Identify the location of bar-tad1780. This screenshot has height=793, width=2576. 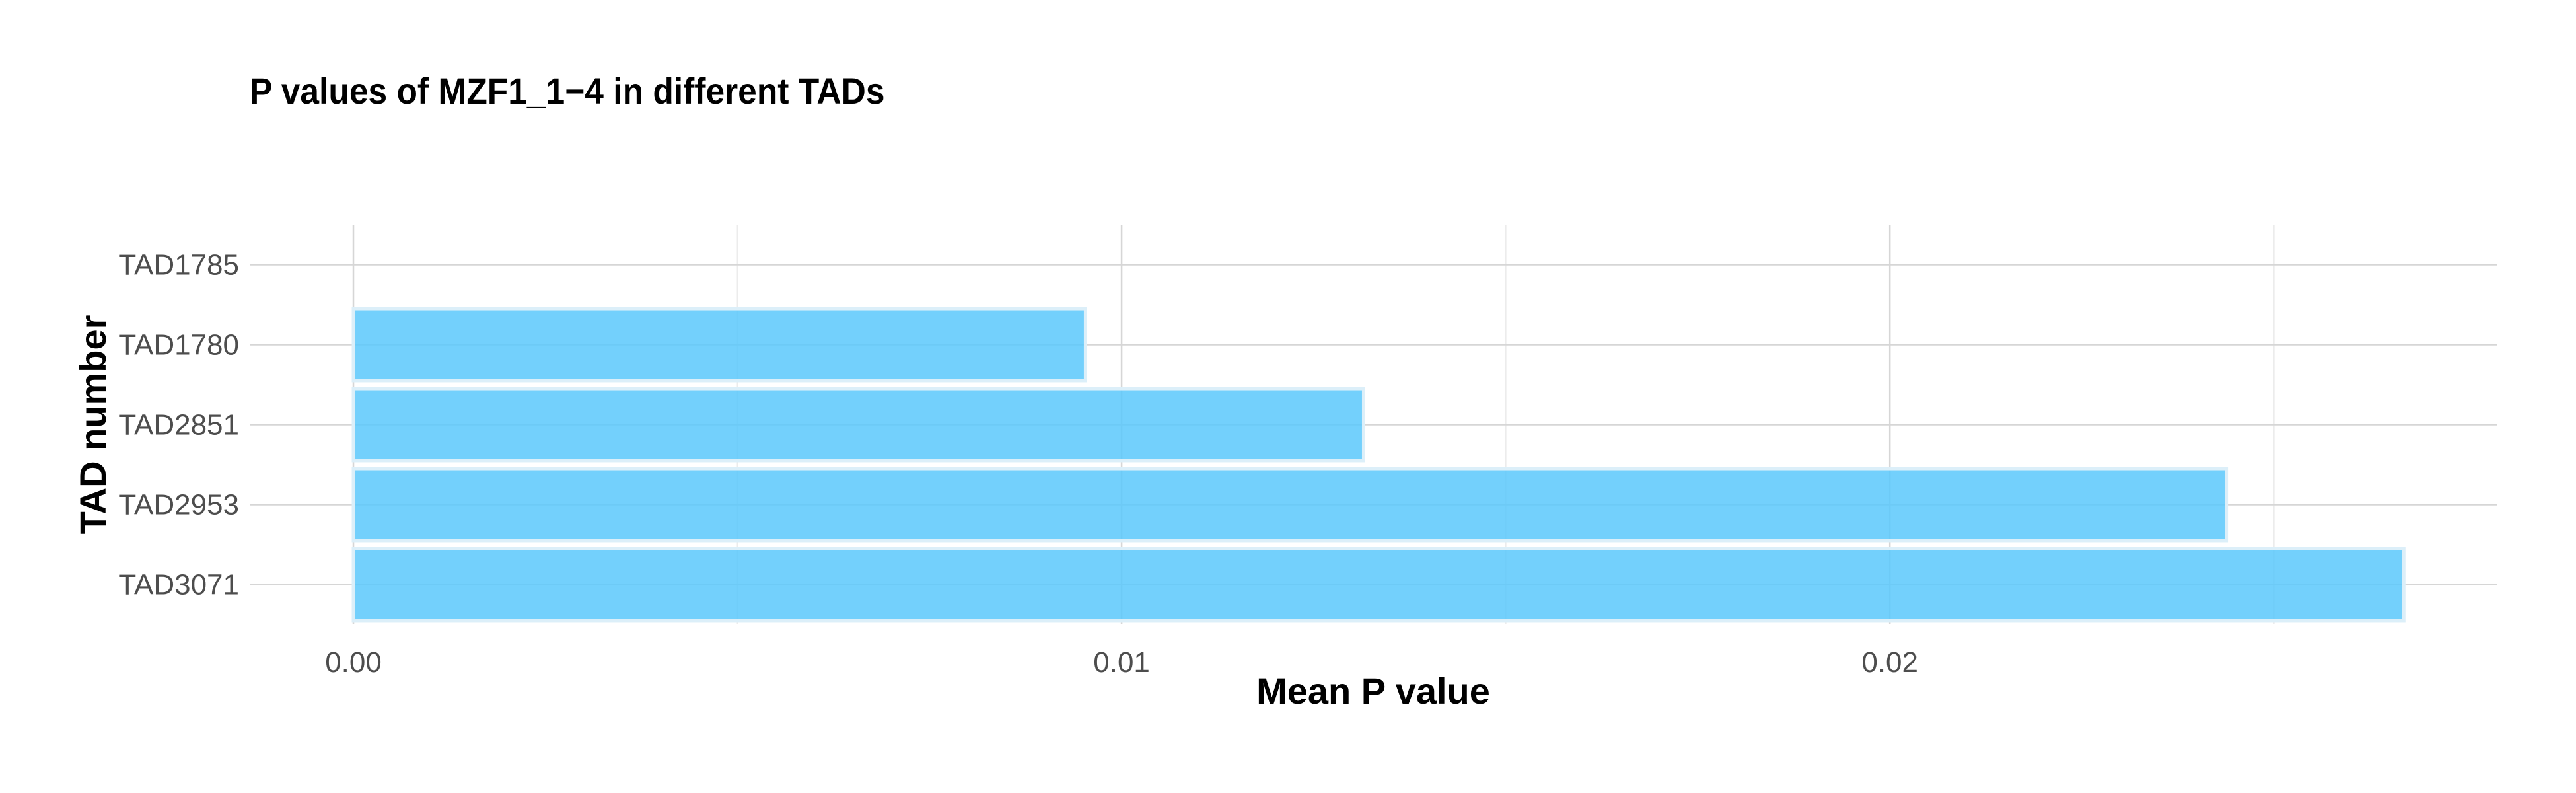
(719, 345).